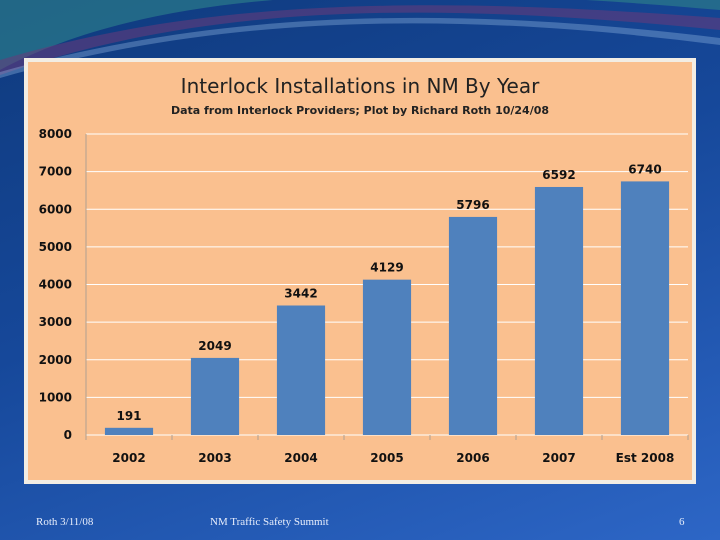 The height and width of the screenshot is (540, 720). Describe the element at coordinates (55, 172) in the screenshot. I see `y-tick-label: 7000` at that location.